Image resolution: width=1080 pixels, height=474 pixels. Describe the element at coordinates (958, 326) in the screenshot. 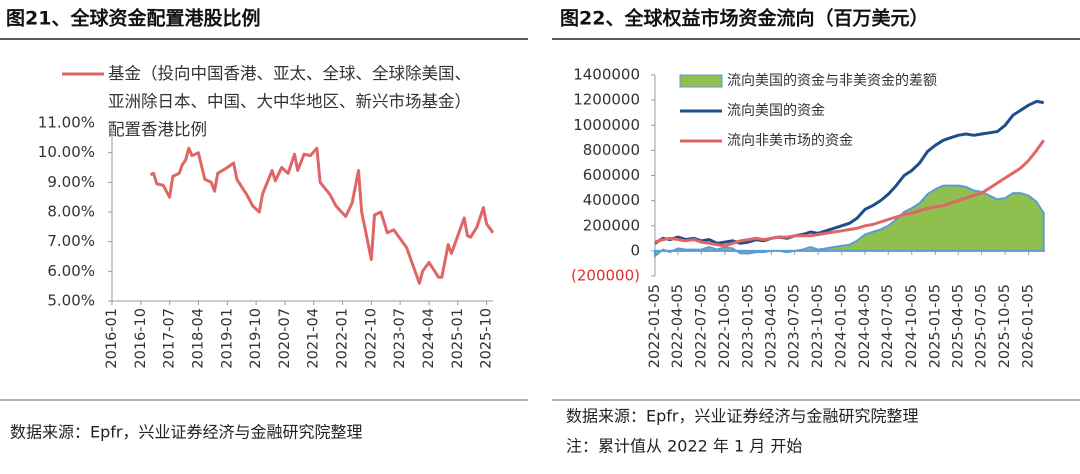

I see `x-tick-label: 2025-04-05` at that location.